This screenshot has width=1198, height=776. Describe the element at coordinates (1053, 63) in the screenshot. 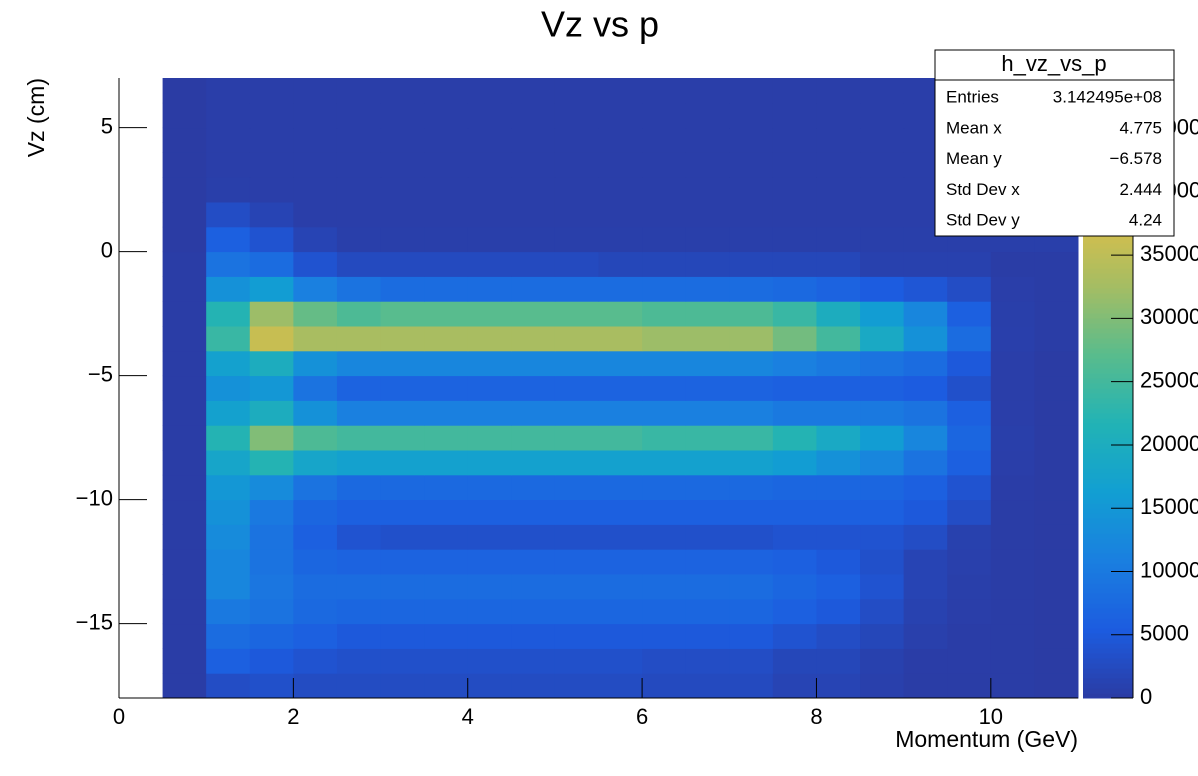

I see `stats-title: h_vz_vs_p` at that location.